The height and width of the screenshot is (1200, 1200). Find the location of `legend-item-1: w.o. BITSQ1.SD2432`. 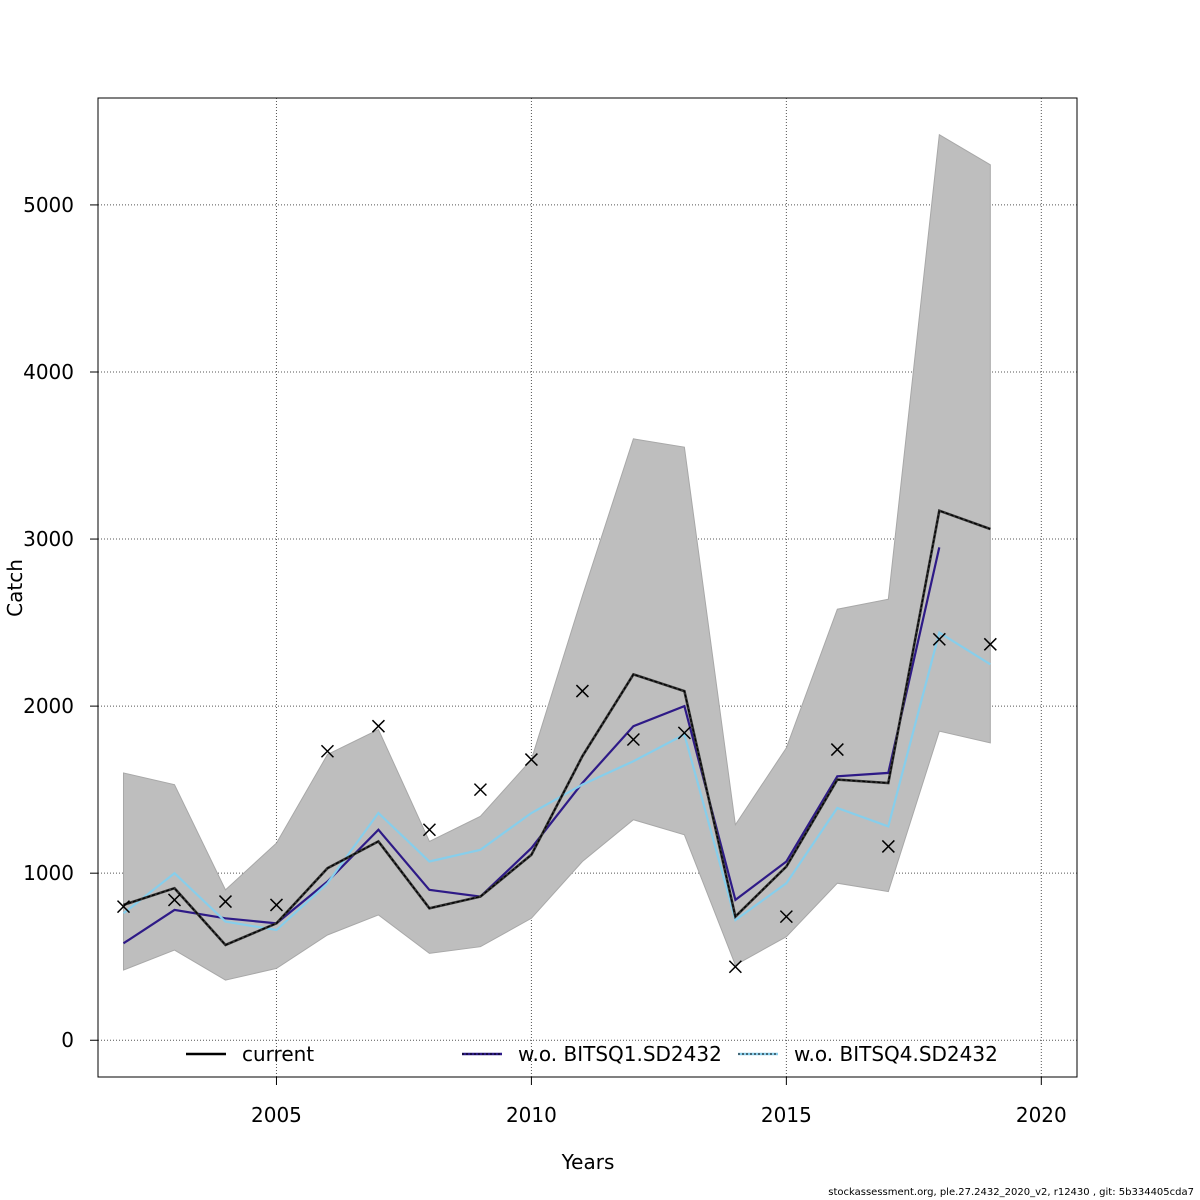

legend-item-1: w.o. BITSQ1.SD2432 is located at coordinates (592, 1054).